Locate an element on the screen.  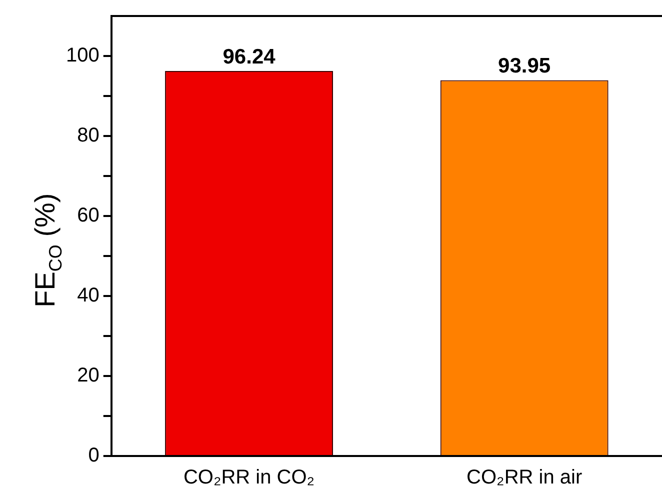
y-tick-label: 60 is located at coordinates (88, 215).